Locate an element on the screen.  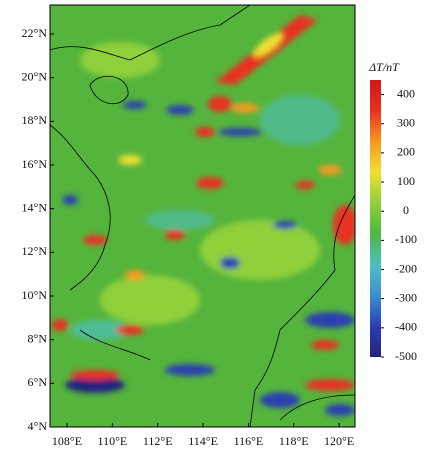
y-tick-label: 22°N is located at coordinates (35, 33).